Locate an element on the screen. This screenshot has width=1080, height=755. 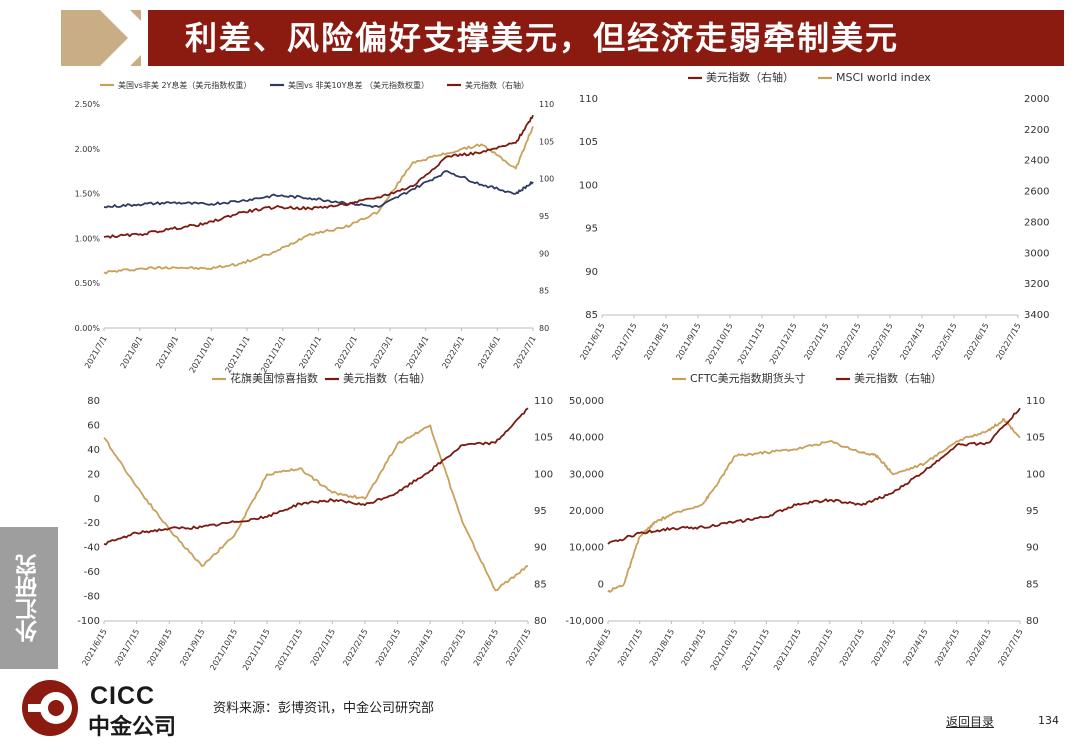
chart1-y-left-tick: 1.50% is located at coordinates (88, 194).